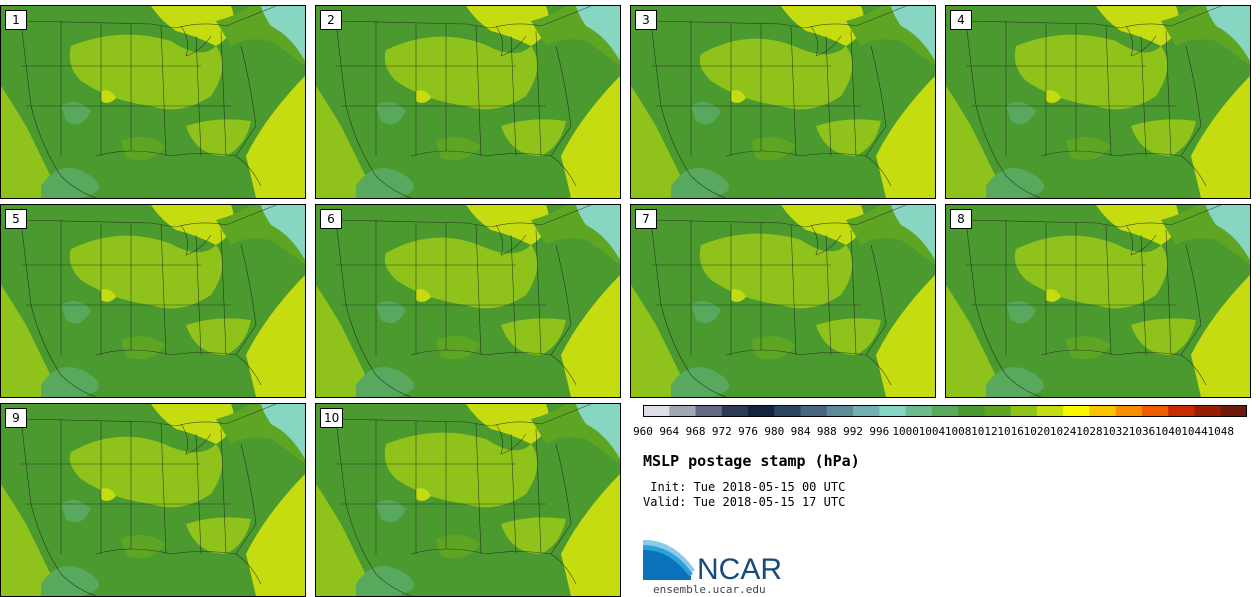  What do you see at coordinates (1010, 431) in the screenshot?
I see `colorbar-tick-label: 1016` at bounding box center [1010, 431].